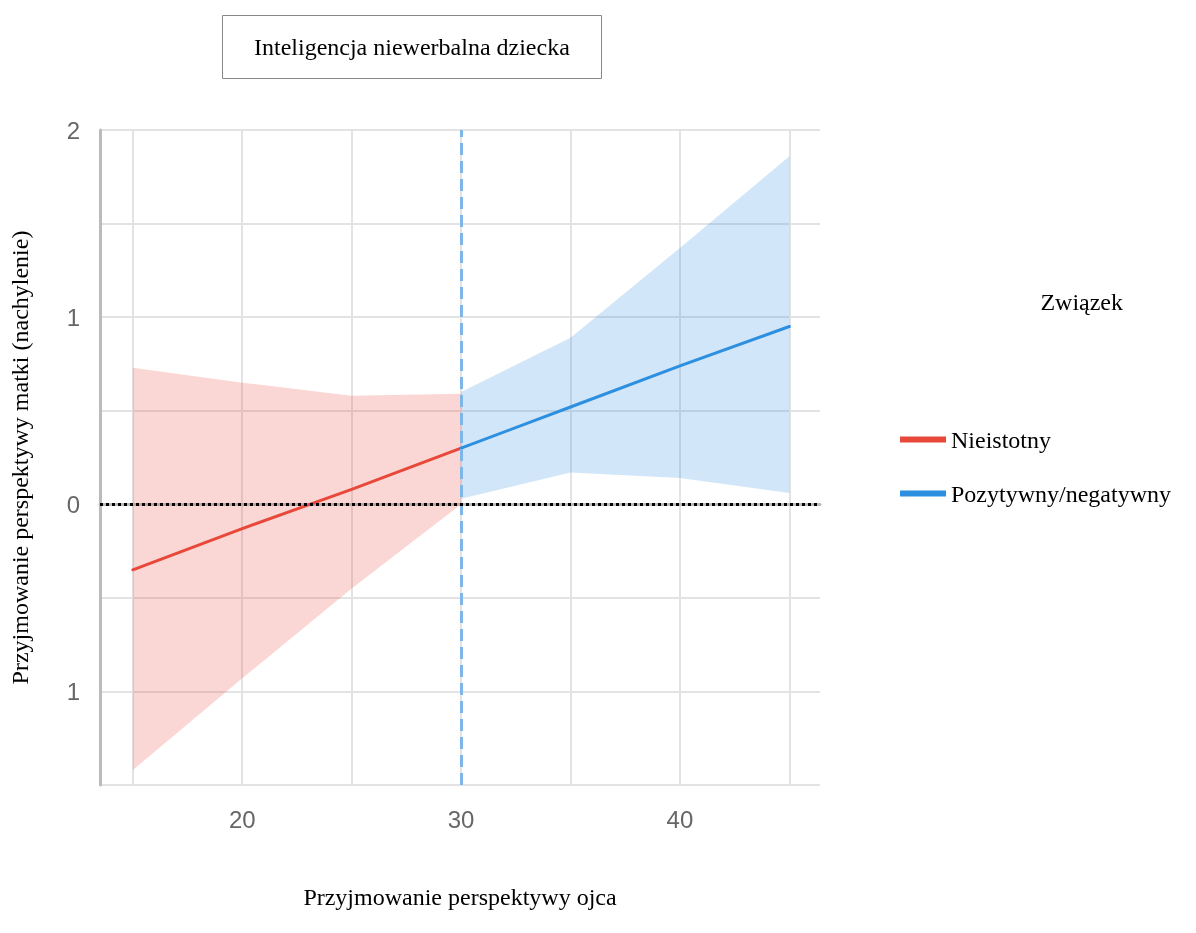 The width and height of the screenshot is (1196, 933). Describe the element at coordinates (73, 130) in the screenshot. I see `y-tick-label: 2` at that location.